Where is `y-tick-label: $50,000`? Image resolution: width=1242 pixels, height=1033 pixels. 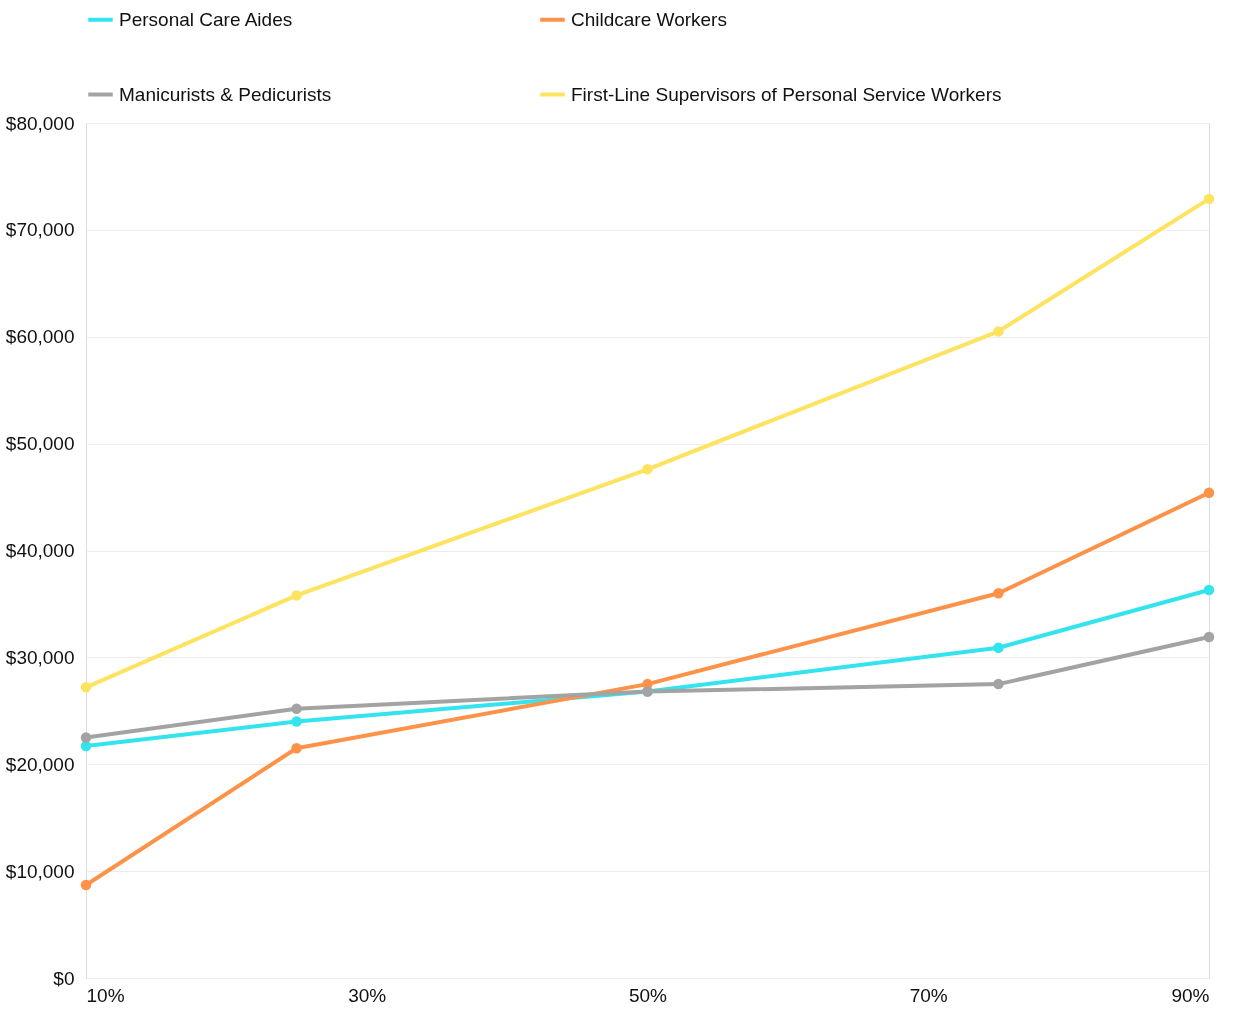 y-tick-label: $50,000 is located at coordinates (40, 444).